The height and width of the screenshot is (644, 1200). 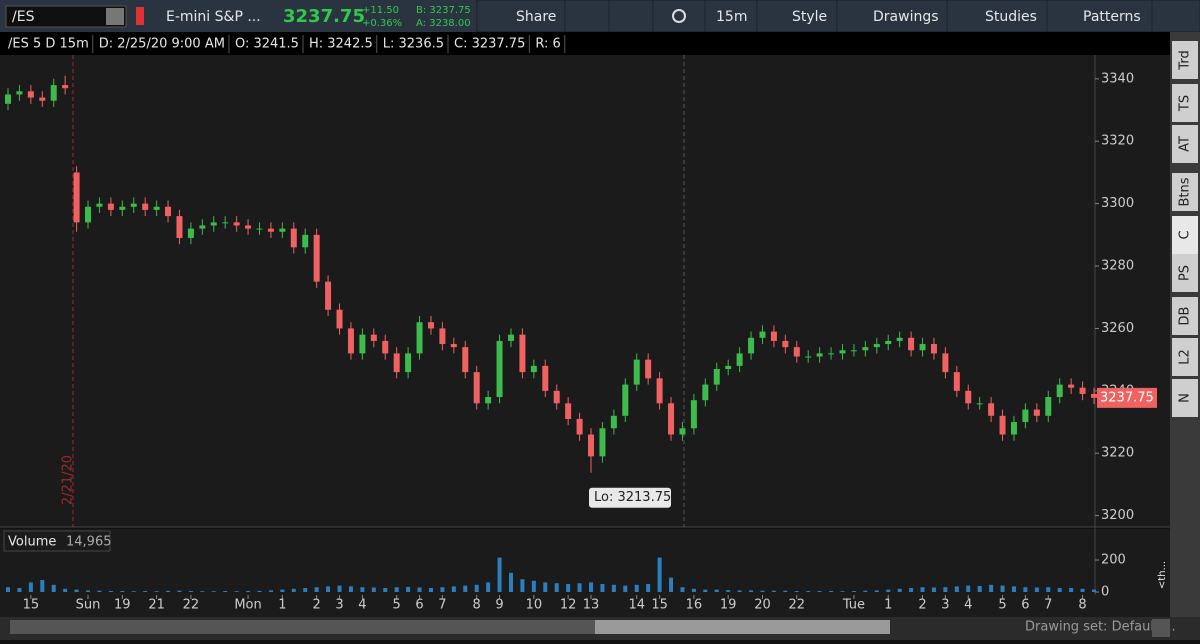 I want to click on drawing-set-dropdown, so click(x=1161, y=628).